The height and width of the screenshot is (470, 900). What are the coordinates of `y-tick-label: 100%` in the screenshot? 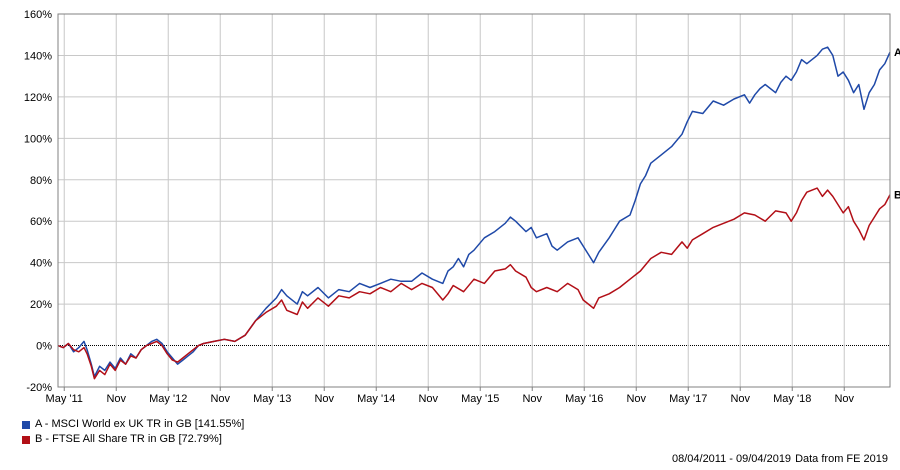 It's located at (38, 139).